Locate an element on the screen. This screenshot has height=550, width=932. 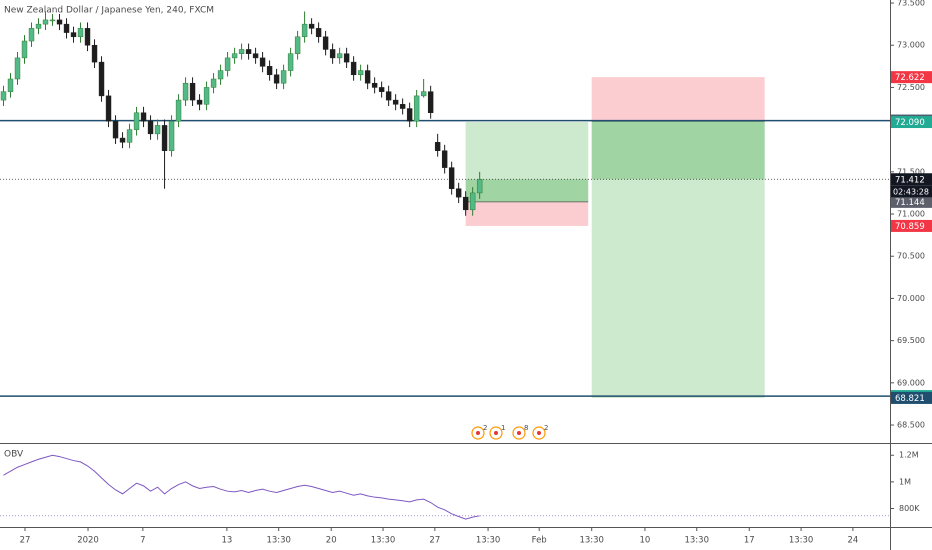
price-label-text: 72.622 is located at coordinates (910, 78).